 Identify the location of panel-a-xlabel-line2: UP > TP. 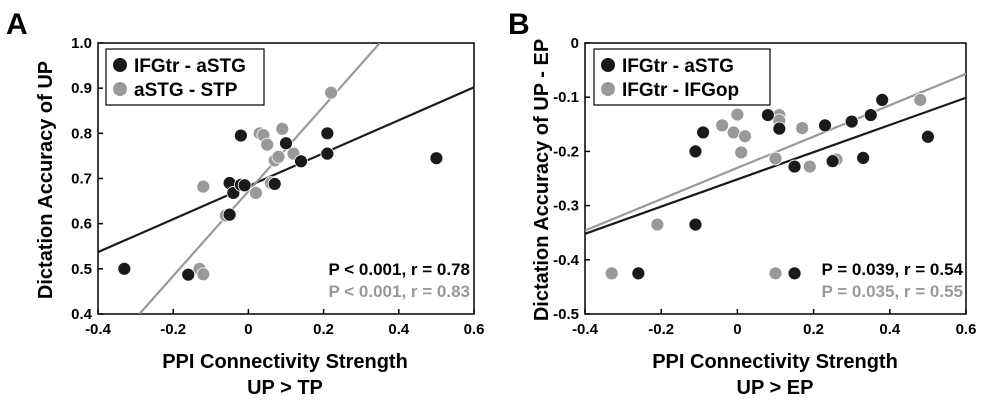
(285, 388).